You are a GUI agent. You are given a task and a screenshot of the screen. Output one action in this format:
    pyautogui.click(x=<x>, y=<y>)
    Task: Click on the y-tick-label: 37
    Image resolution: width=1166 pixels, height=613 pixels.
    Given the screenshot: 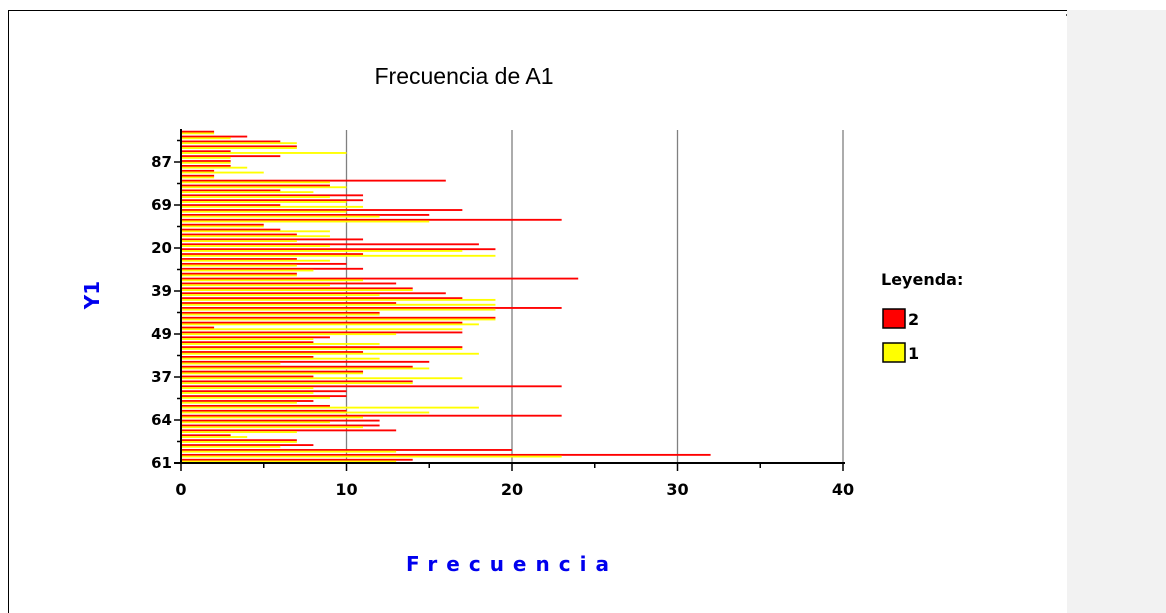 What is the action you would take?
    pyautogui.click(x=161, y=377)
    